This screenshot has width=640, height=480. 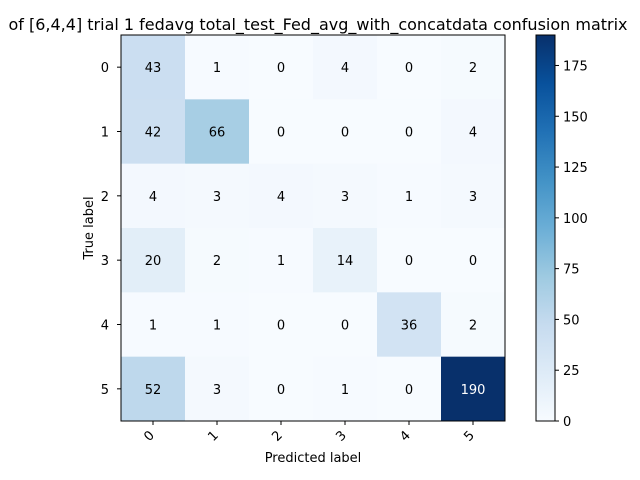 I want to click on colorbar-tick-label: 75, so click(x=571, y=270).